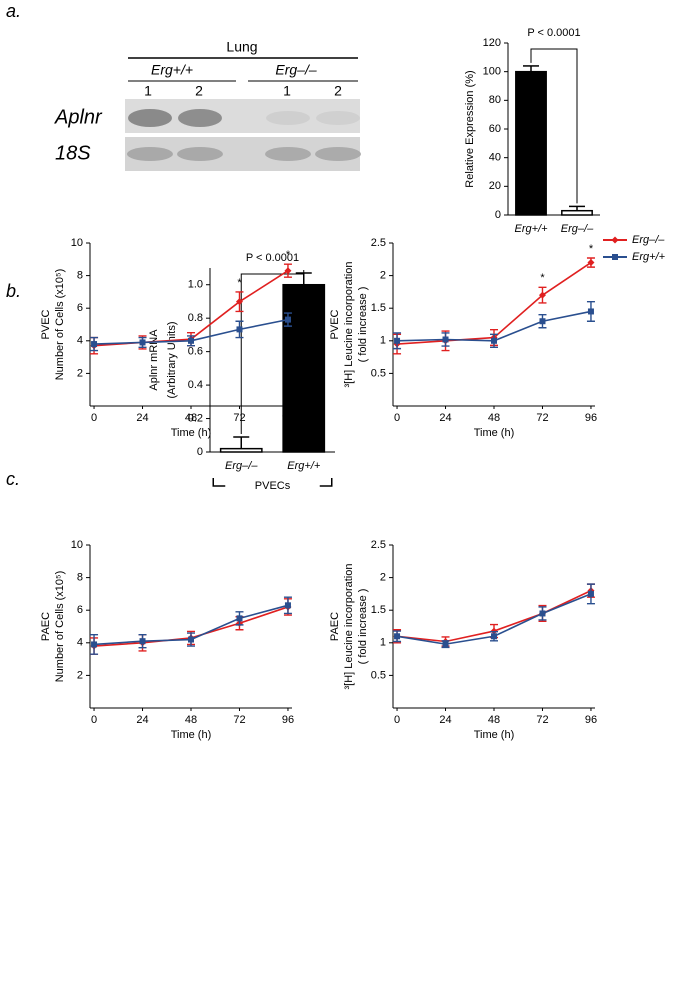  I want to click on x-tick-label: Erg–/–, so click(241, 466).